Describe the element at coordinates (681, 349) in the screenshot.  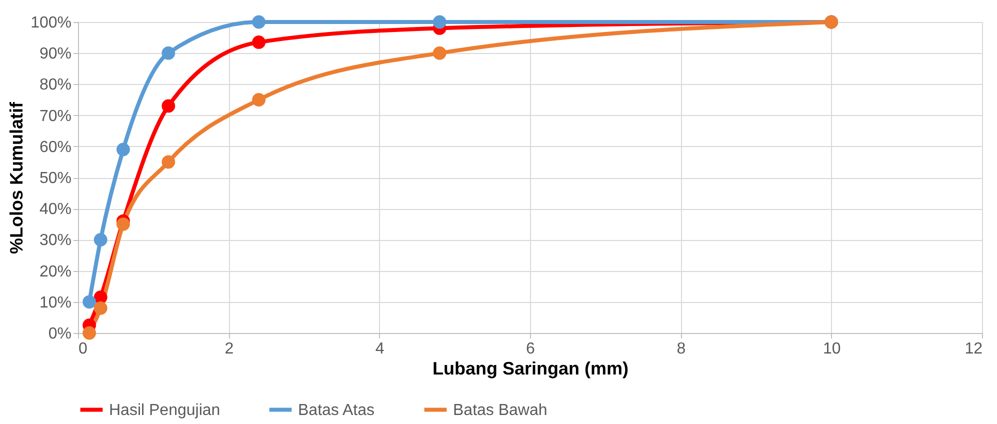
I see `x-tick-label: 8` at that location.